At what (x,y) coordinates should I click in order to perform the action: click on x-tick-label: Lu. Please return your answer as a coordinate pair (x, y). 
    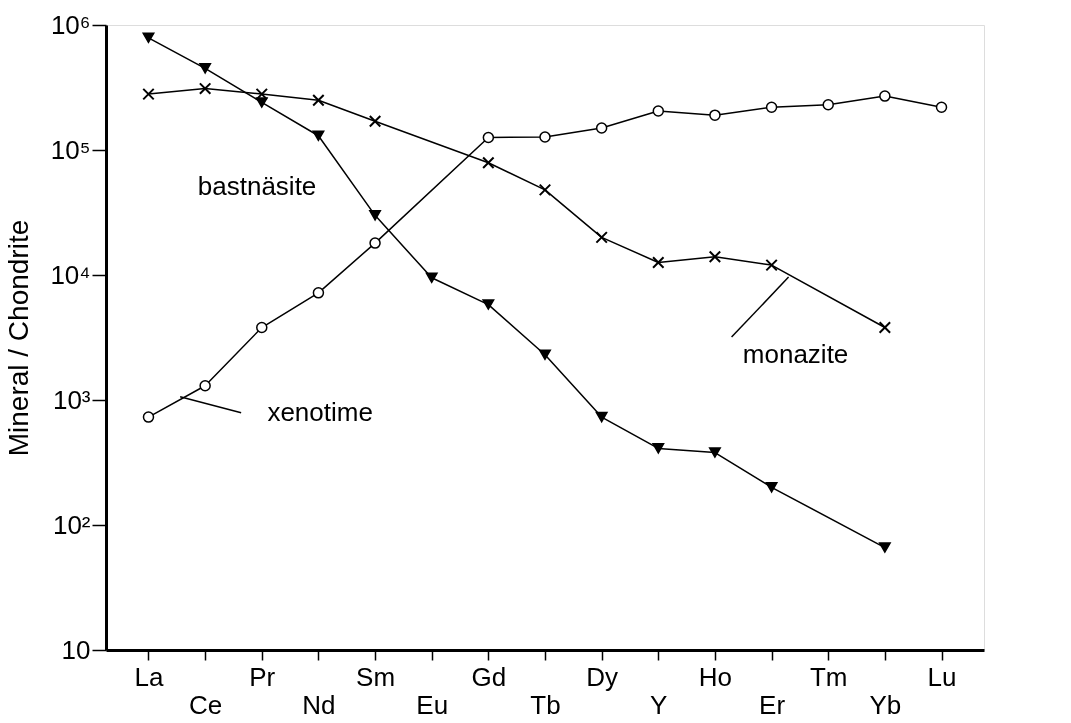
    Looking at the image, I should click on (942, 676).